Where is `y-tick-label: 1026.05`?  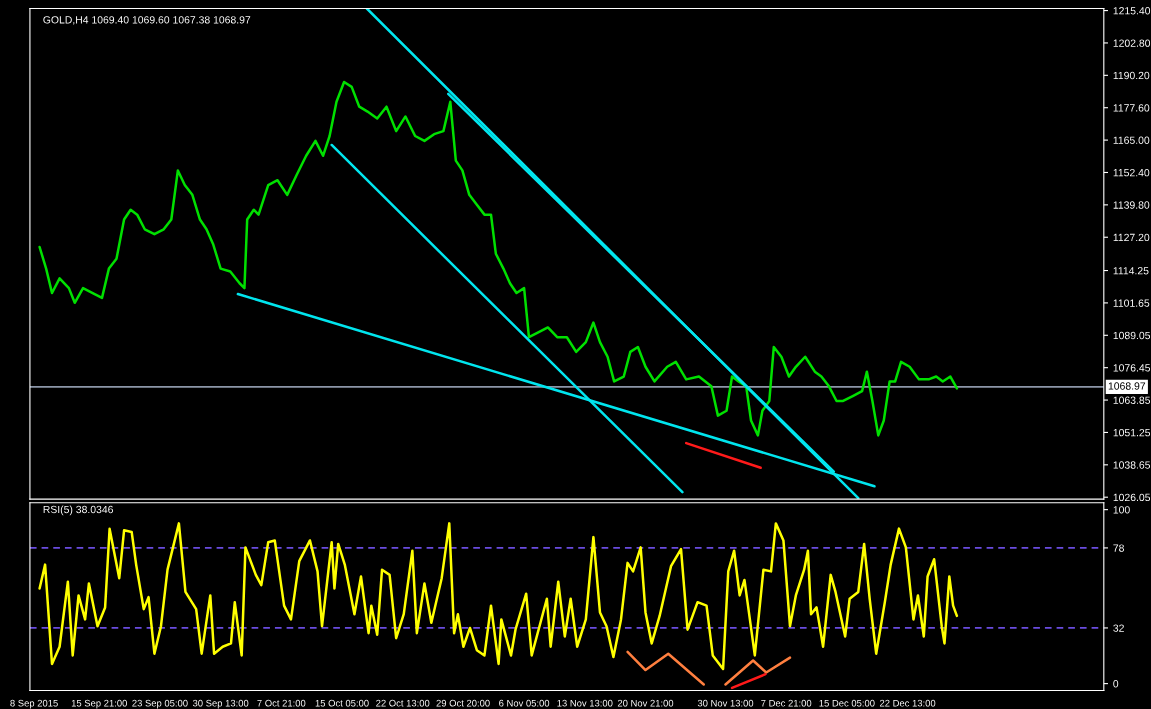
y-tick-label: 1026.05 is located at coordinates (1132, 497).